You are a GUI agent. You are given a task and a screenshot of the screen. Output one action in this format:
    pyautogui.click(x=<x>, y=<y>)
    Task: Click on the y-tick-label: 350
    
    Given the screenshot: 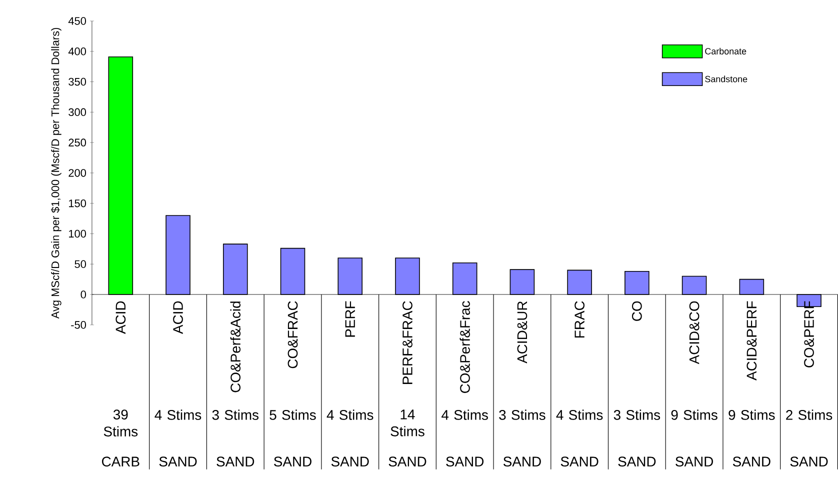 What is the action you would take?
    pyautogui.click(x=77, y=82)
    